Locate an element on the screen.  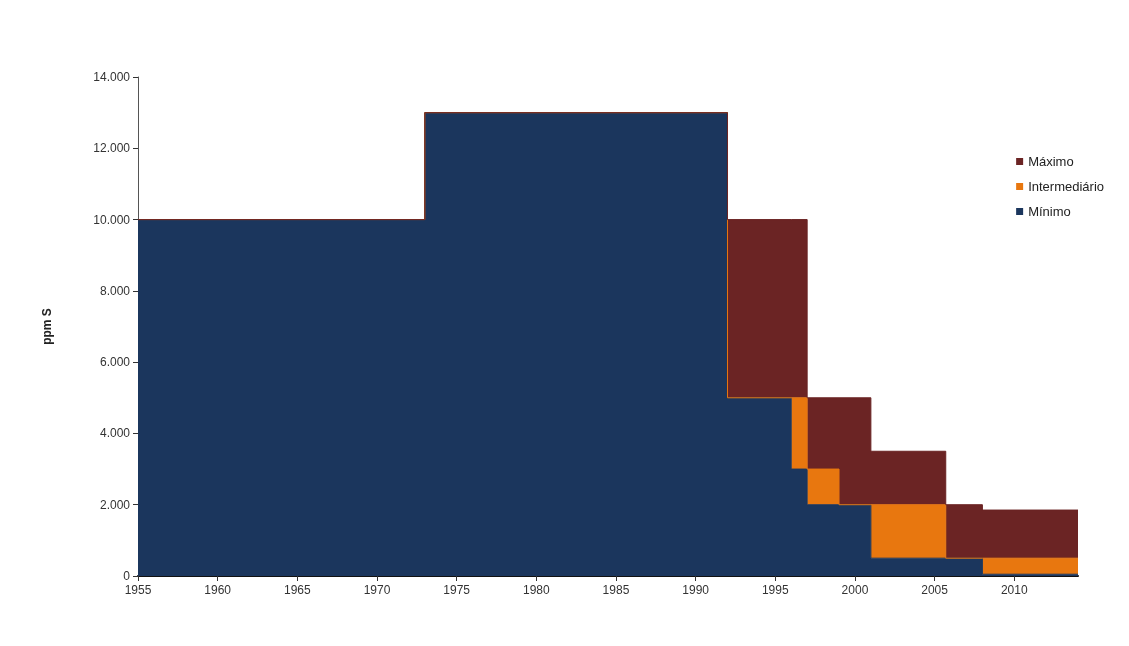
x-tick-label: 2005 is located at coordinates (935, 590).